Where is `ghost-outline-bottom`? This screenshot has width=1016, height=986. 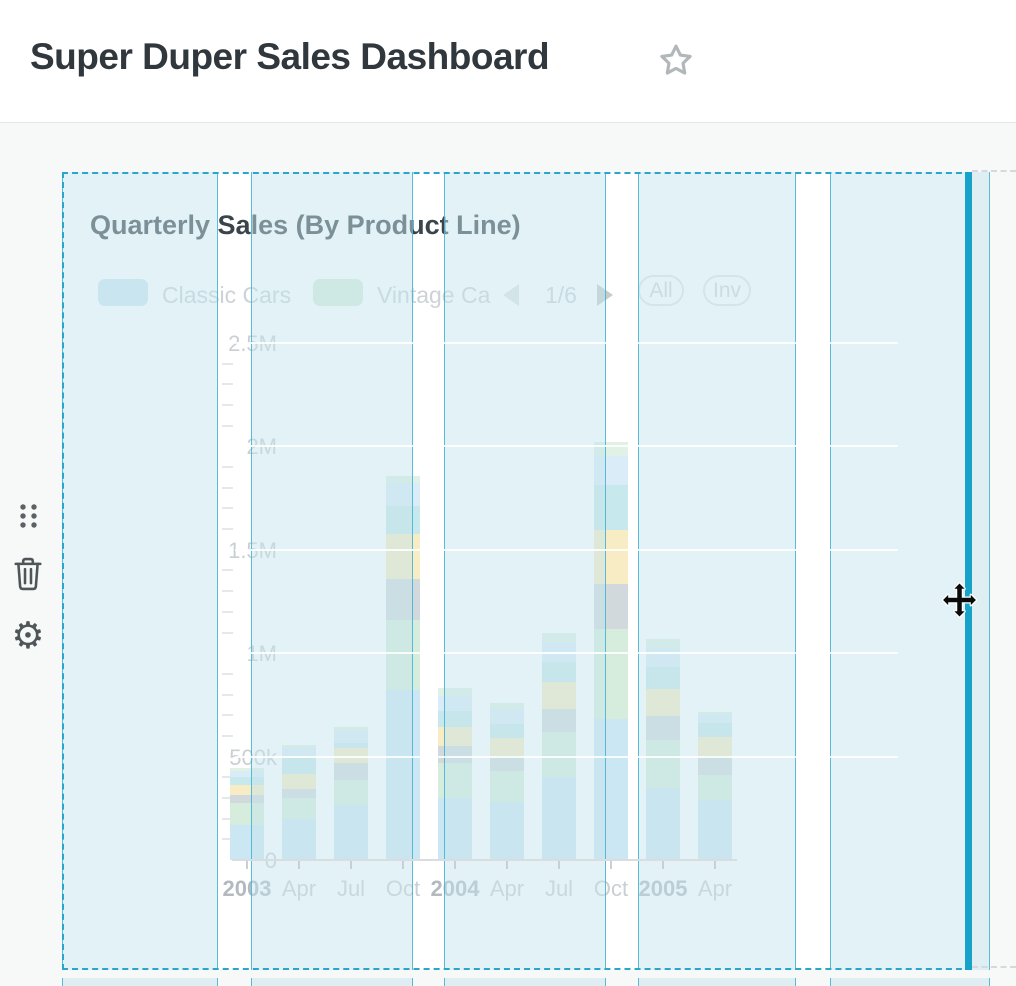
ghost-outline-bottom is located at coordinates (994, 967).